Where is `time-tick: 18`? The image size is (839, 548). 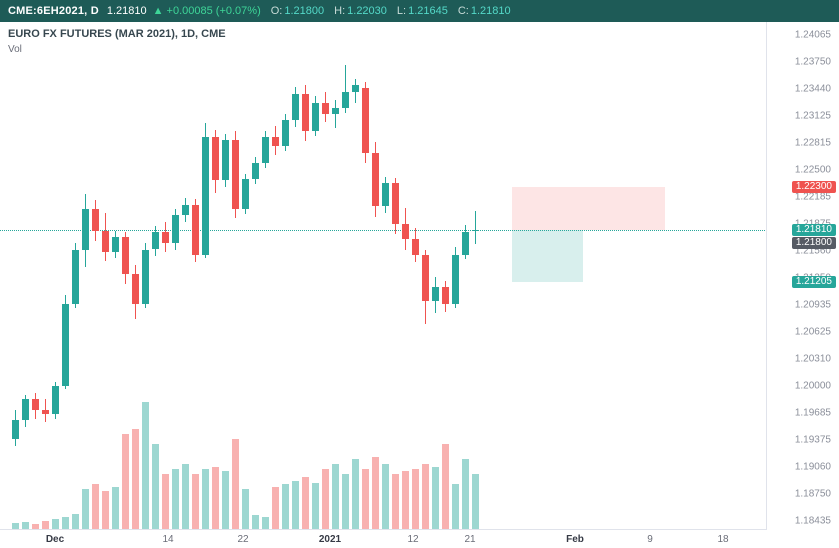
time-tick: 18 is located at coordinates (723, 539).